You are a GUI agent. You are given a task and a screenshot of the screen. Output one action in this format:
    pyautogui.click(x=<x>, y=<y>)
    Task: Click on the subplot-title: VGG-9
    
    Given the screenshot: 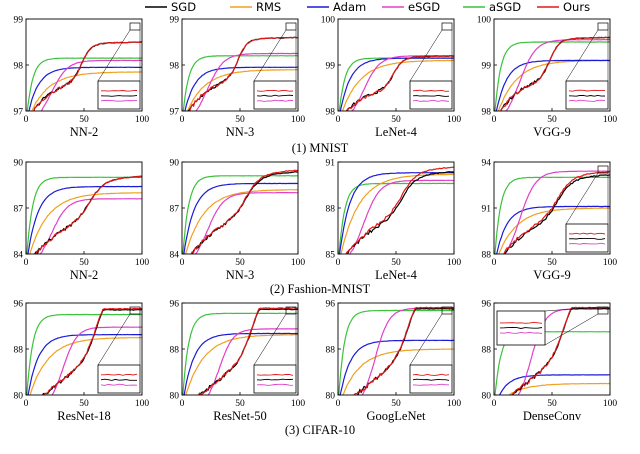 What is the action you would take?
    pyautogui.click(x=552, y=275)
    